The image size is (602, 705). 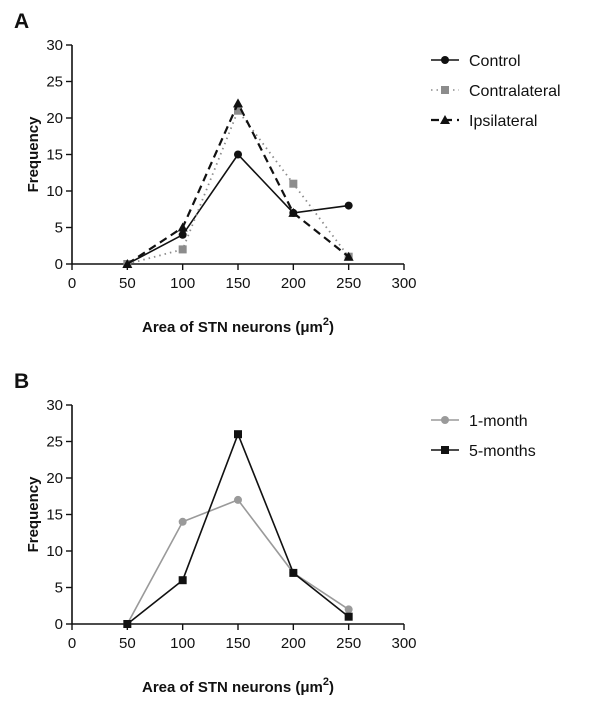 I want to click on series-line-5-months, so click(x=238, y=528).